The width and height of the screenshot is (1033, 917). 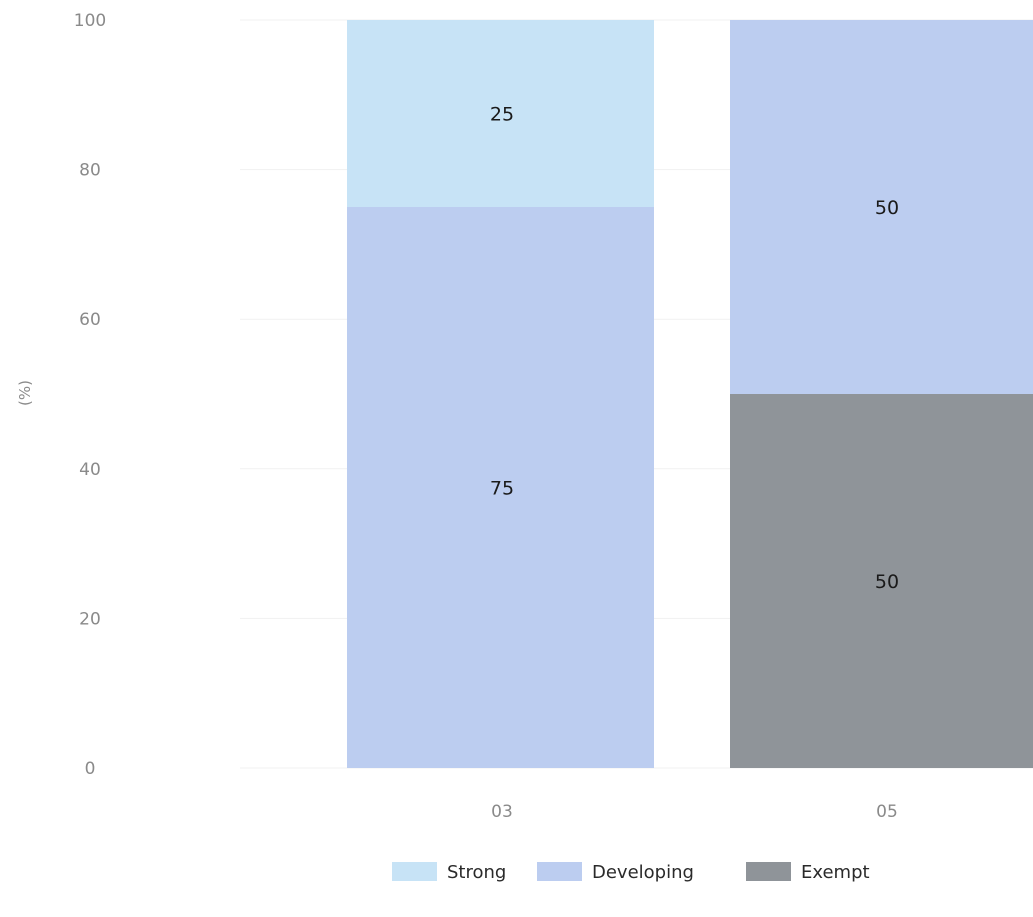 What do you see at coordinates (694, 812) in the screenshot?
I see `x-axis-ticks: 03 05` at bounding box center [694, 812].